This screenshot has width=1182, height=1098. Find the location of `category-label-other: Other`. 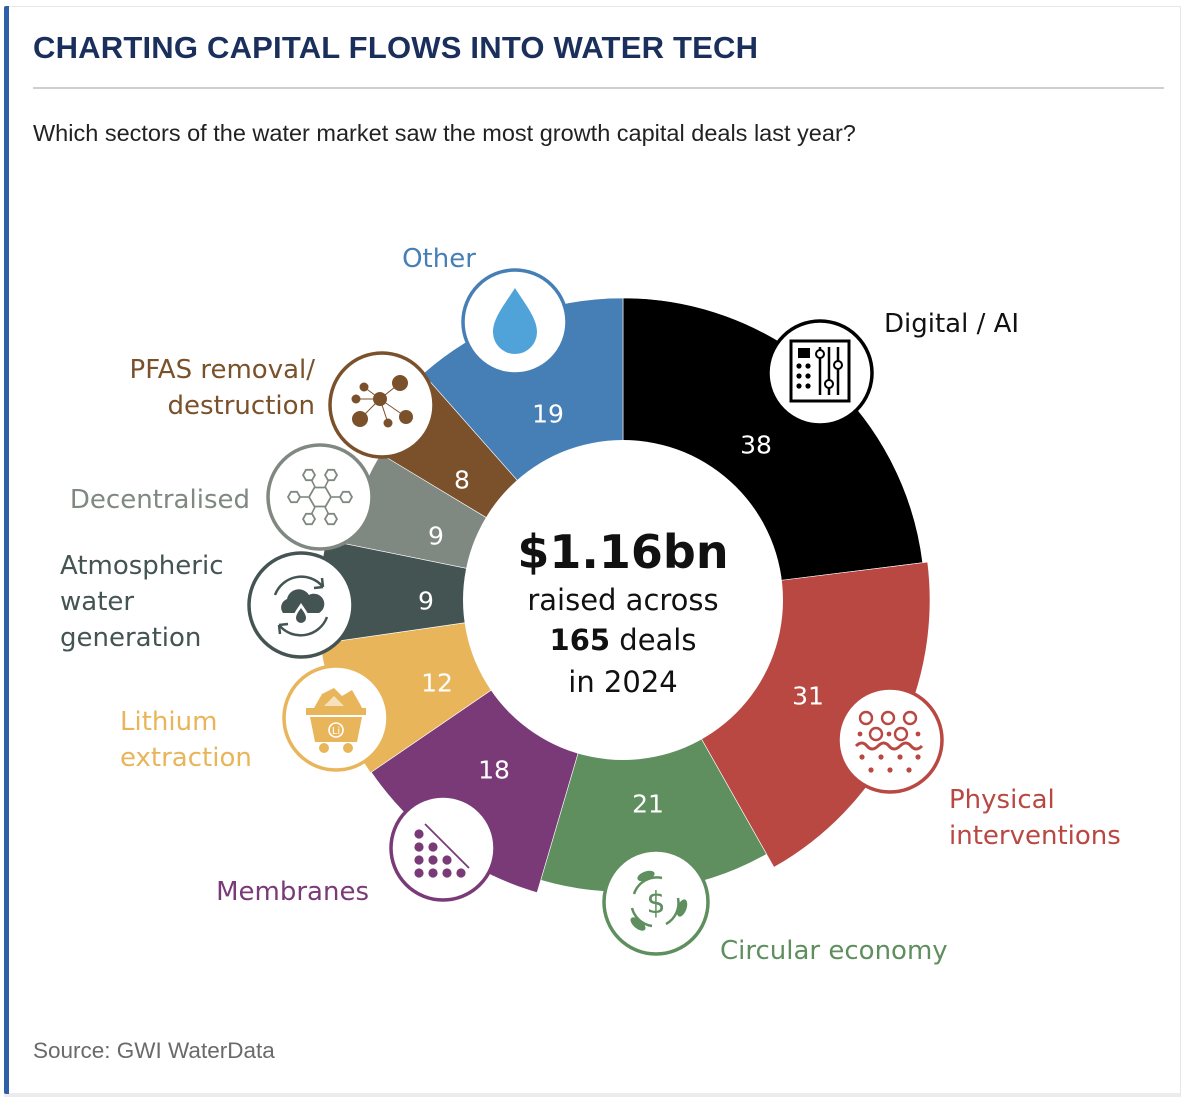

category-label-other: Other is located at coordinates (439, 259).